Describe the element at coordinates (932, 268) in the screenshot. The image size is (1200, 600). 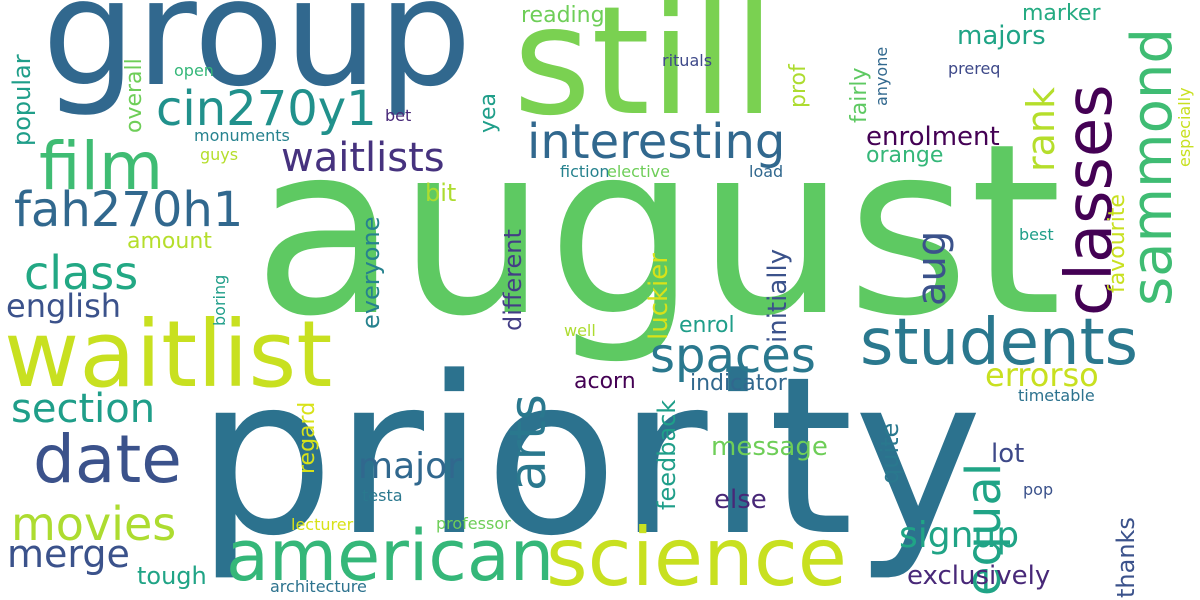
I see `word-aug: aug` at that location.